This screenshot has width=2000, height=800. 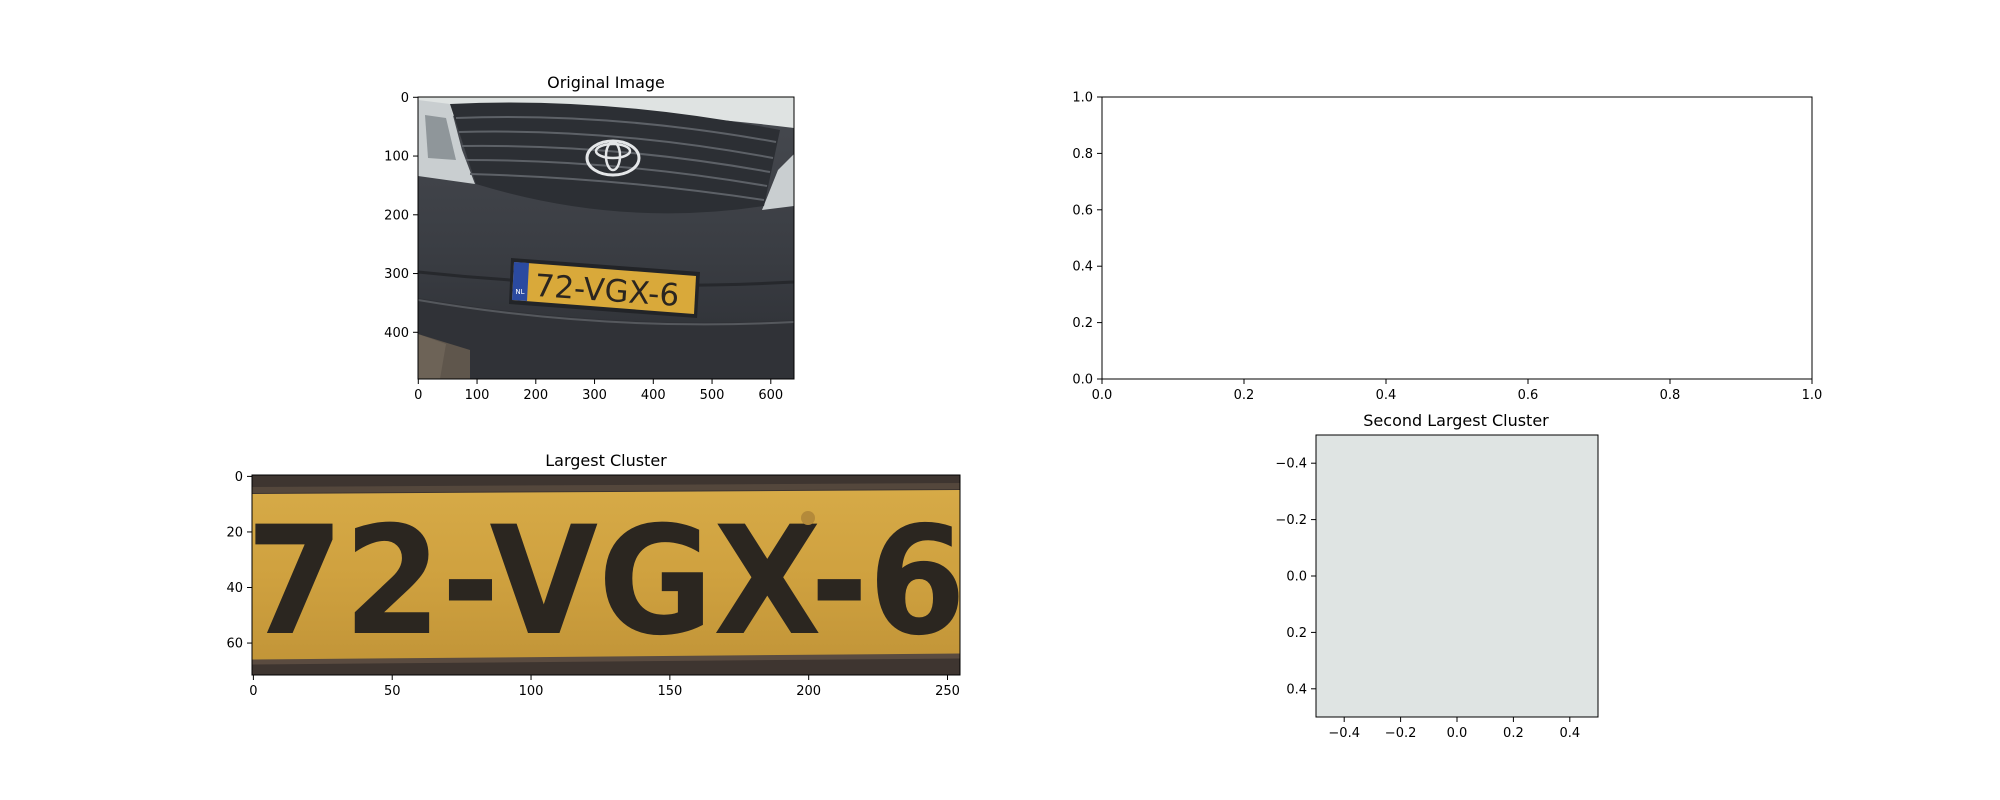 I want to click on empty-ytick-label: 0.6, so click(x=1082, y=210).